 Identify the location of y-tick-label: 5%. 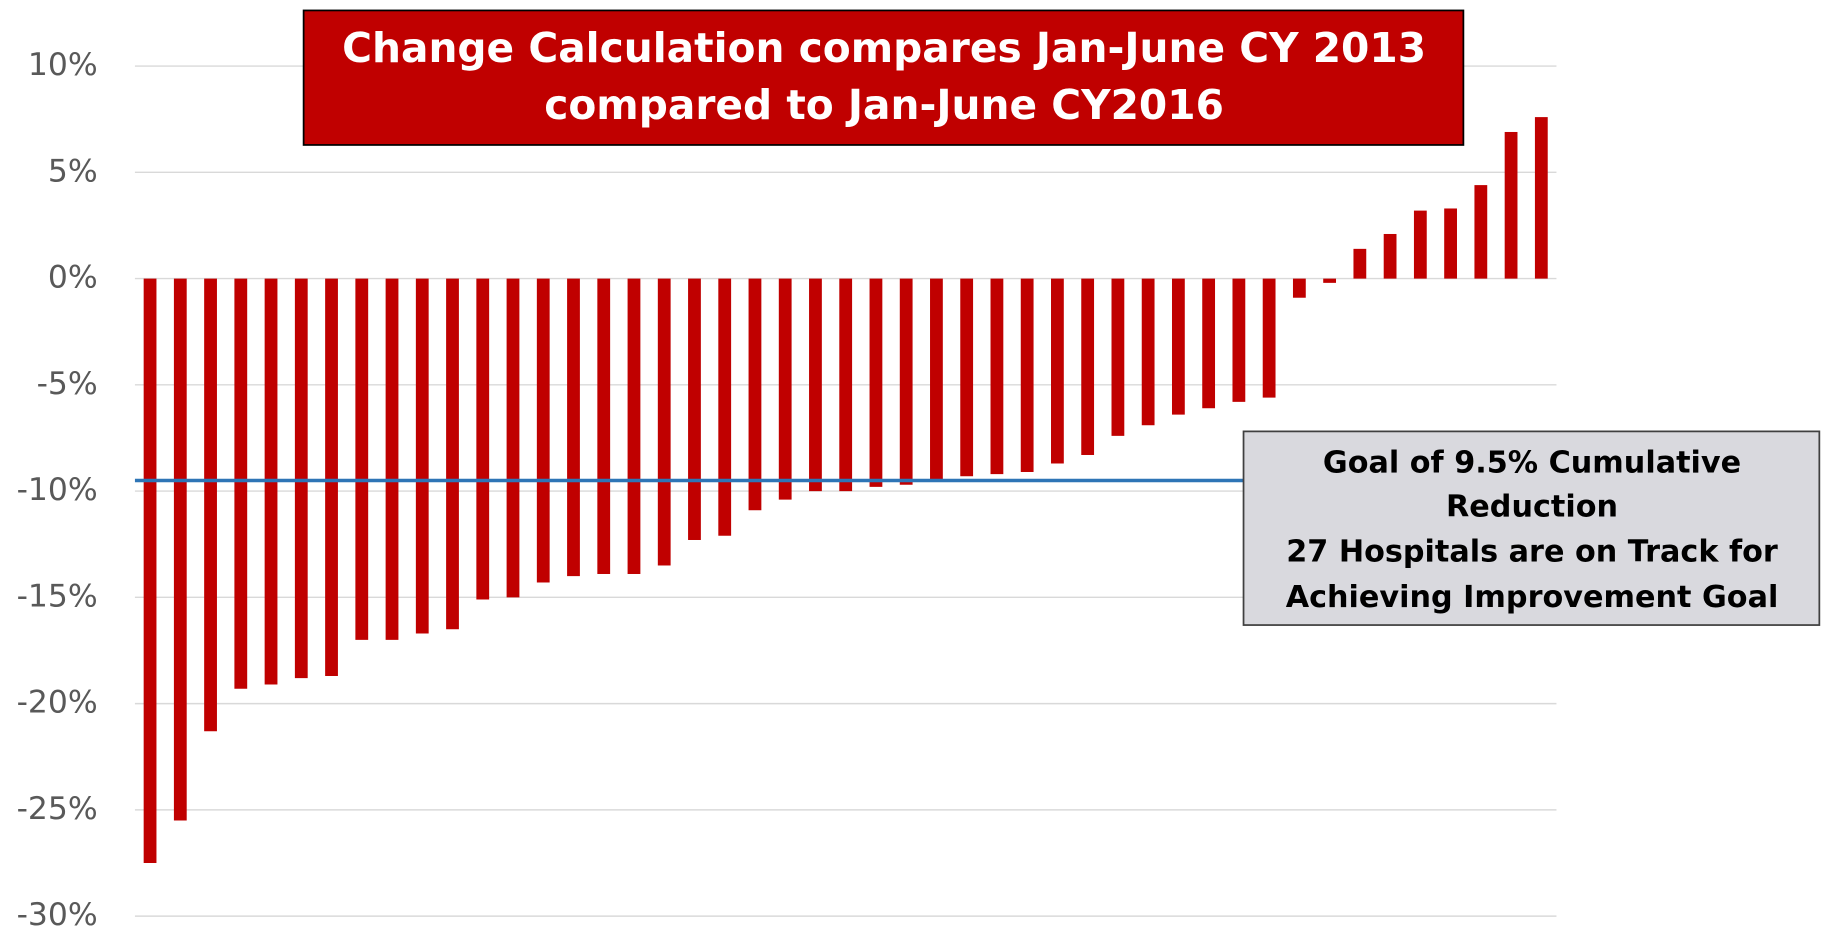
(73, 171).